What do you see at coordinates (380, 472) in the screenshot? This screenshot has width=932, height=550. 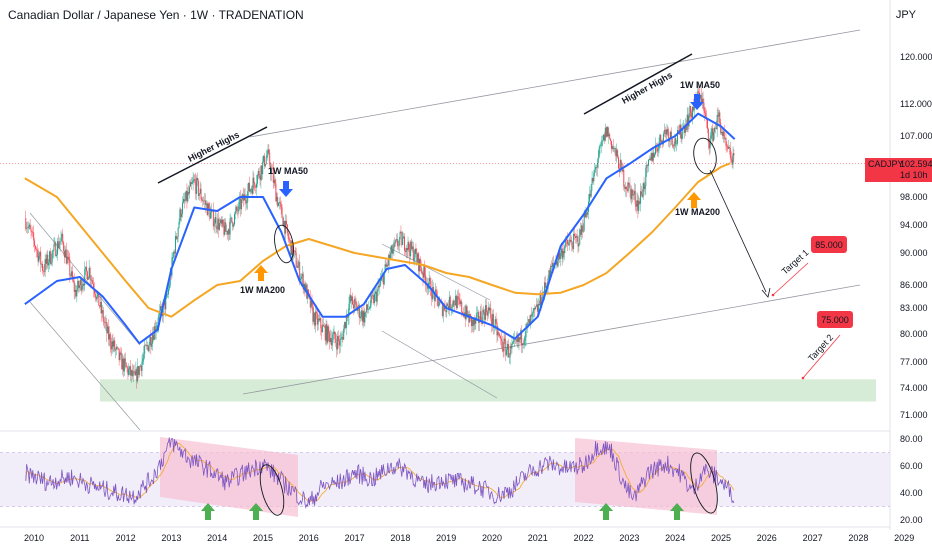 I see `rsi-ma-line` at bounding box center [380, 472].